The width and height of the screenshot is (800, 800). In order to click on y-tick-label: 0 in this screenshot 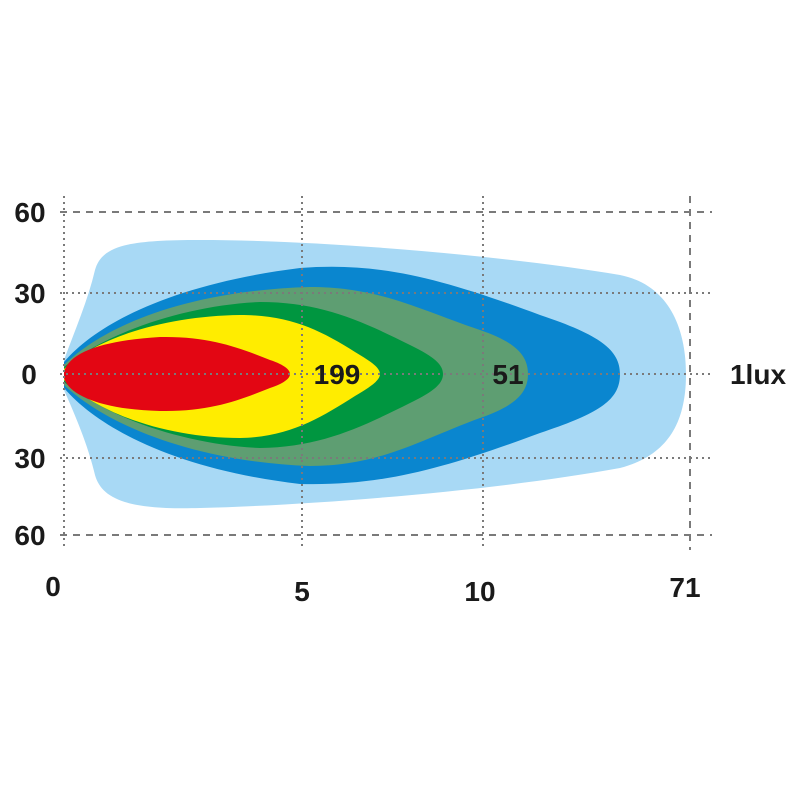, I will do `click(29, 374)`.